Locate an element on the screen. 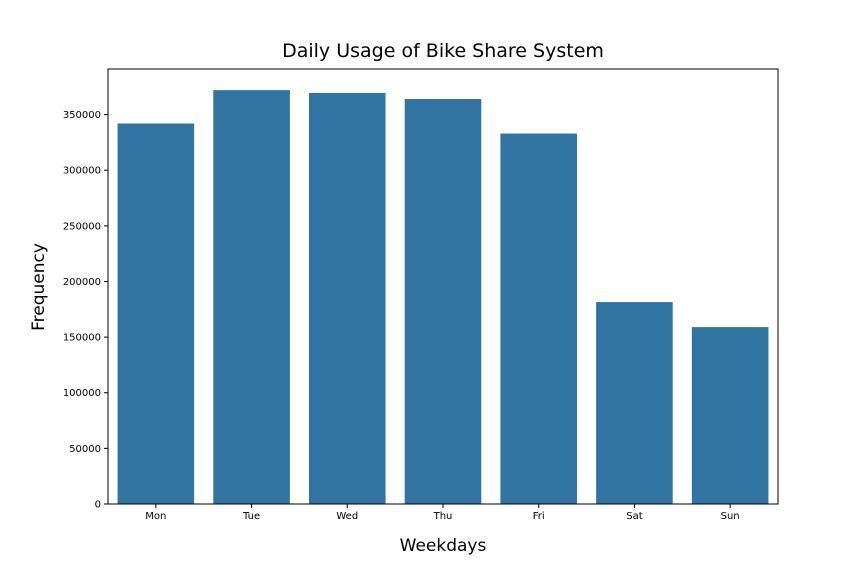 Image resolution: width=864 pixels, height=576 pixels. x-axis-label: Weekdays is located at coordinates (443, 546).